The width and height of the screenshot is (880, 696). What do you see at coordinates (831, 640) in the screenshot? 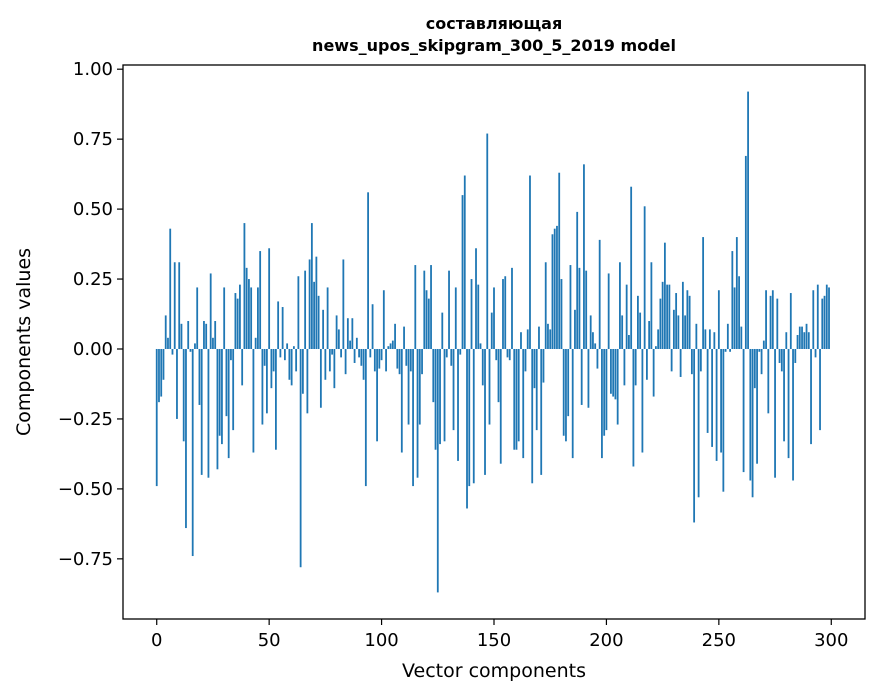
I see `x-tick-label: 300` at bounding box center [831, 640].